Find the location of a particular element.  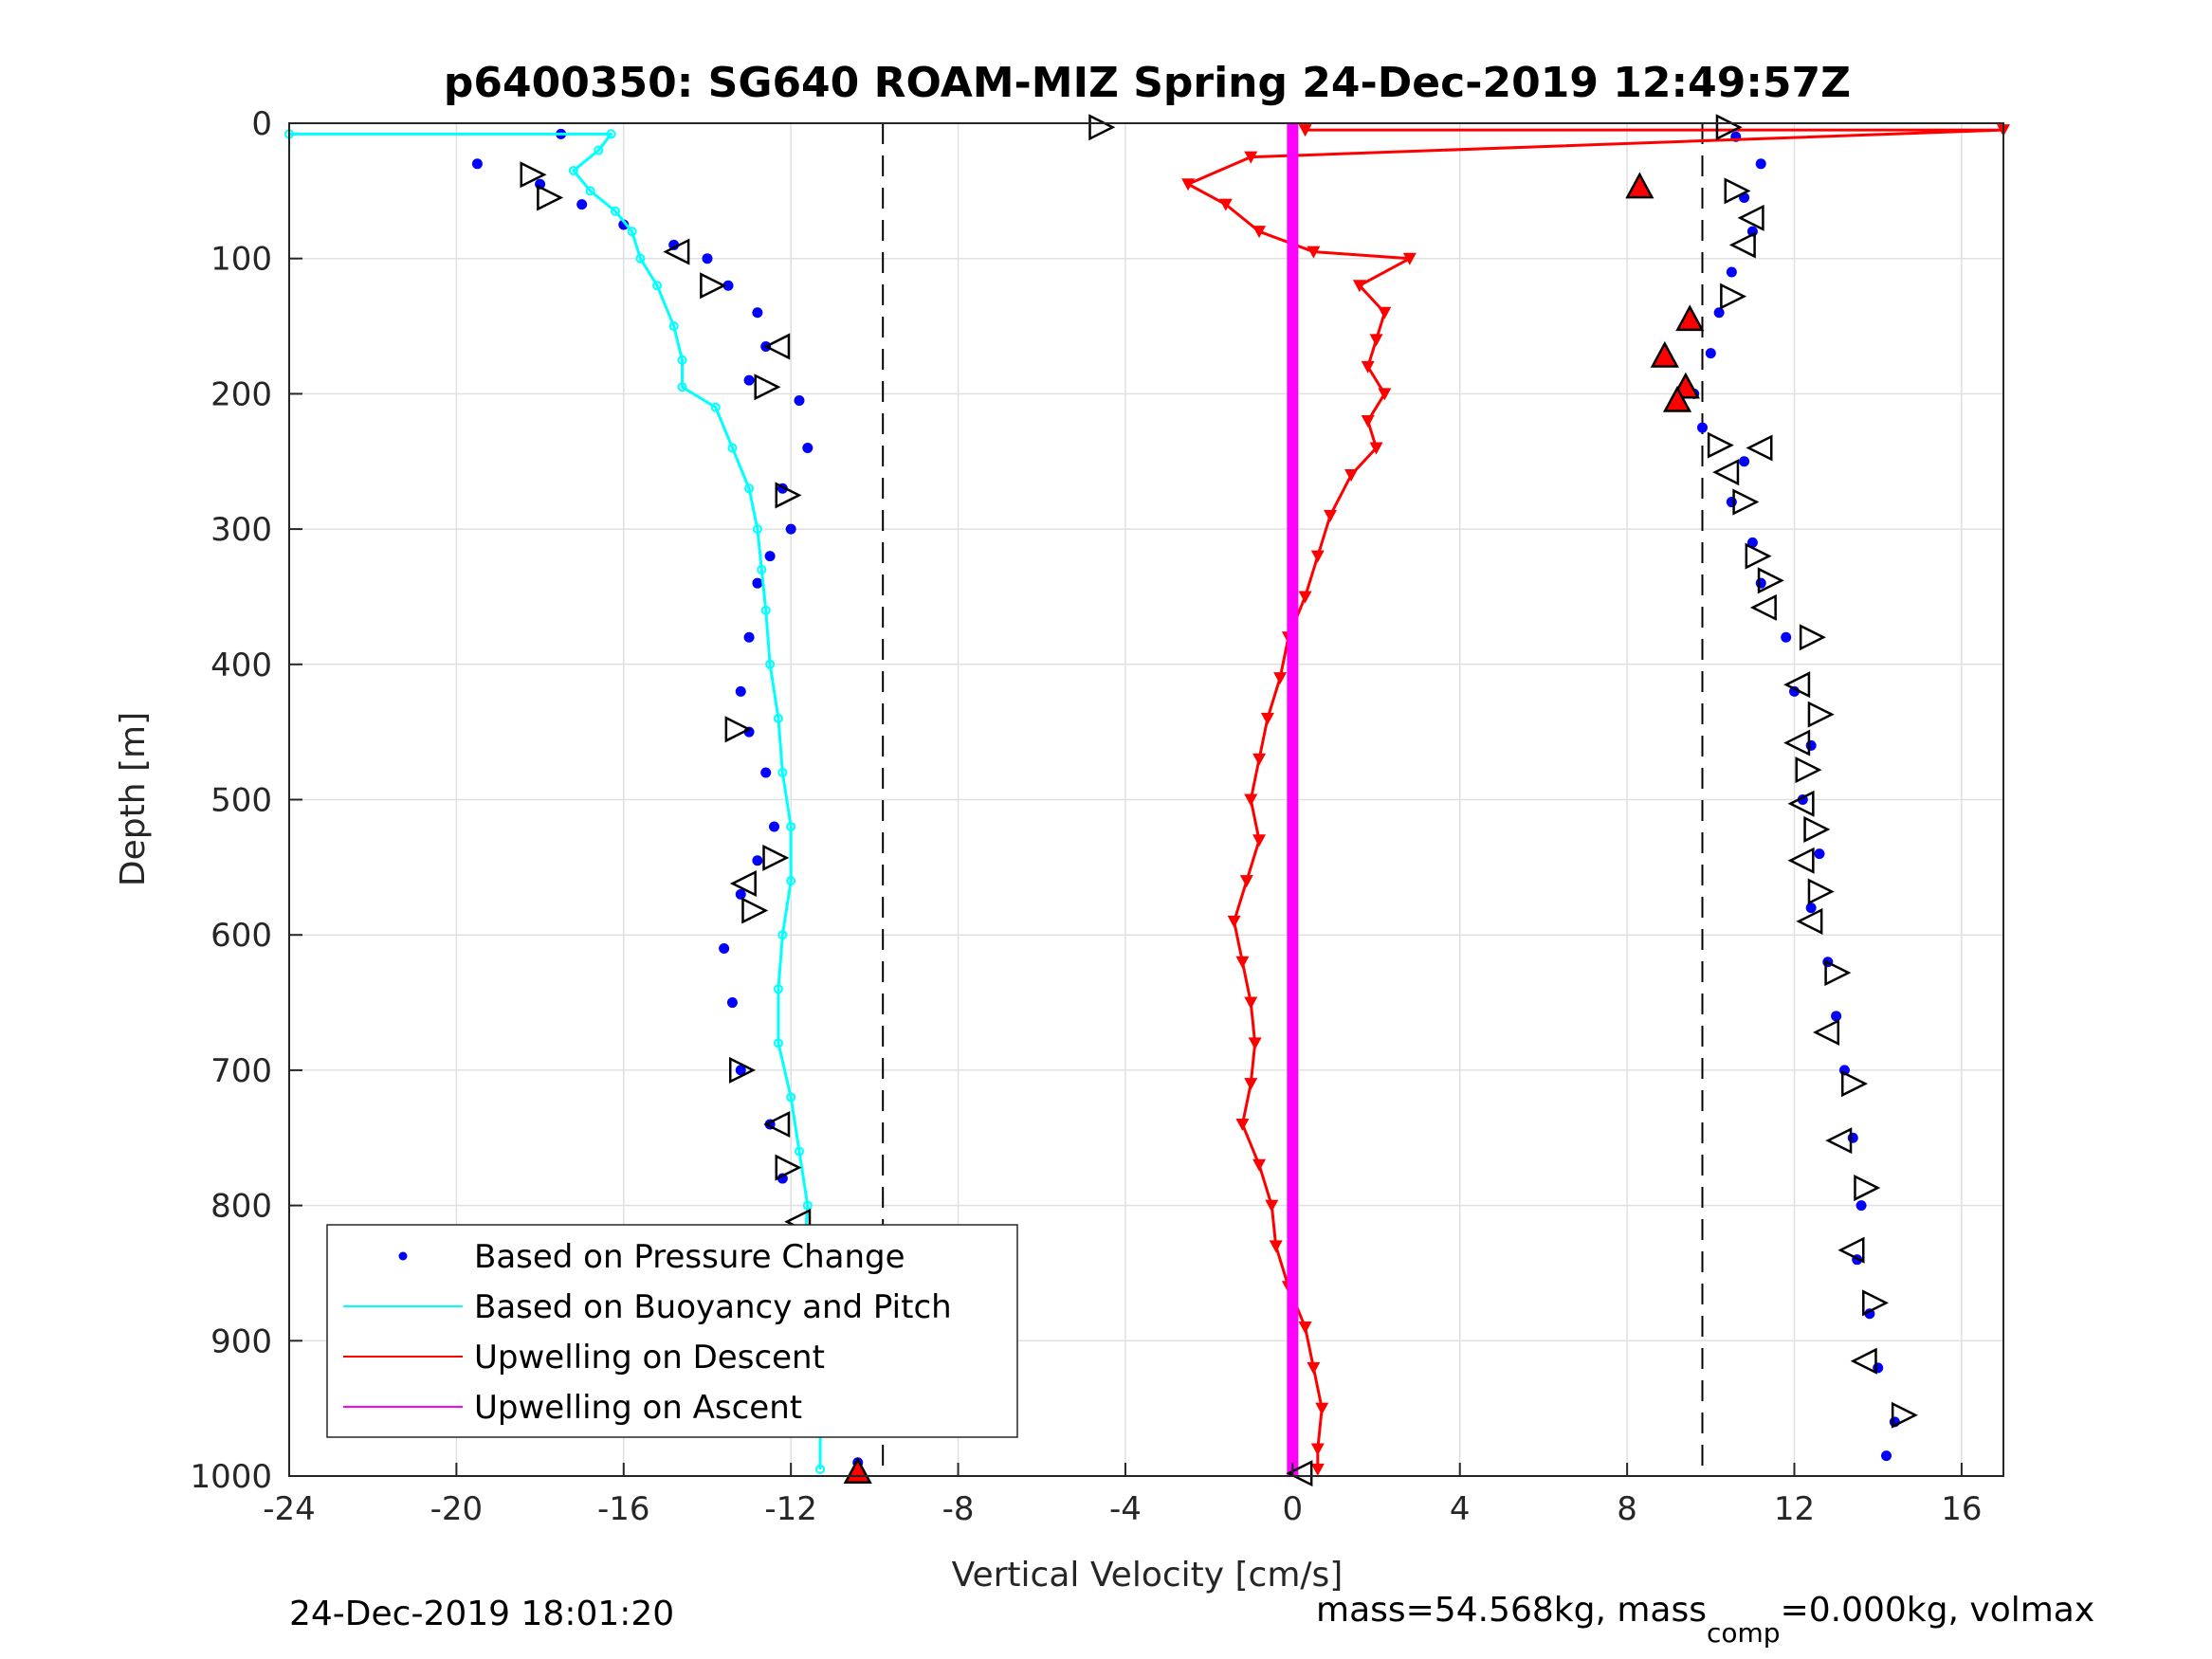

y-tick-label: 400 is located at coordinates (241, 665).